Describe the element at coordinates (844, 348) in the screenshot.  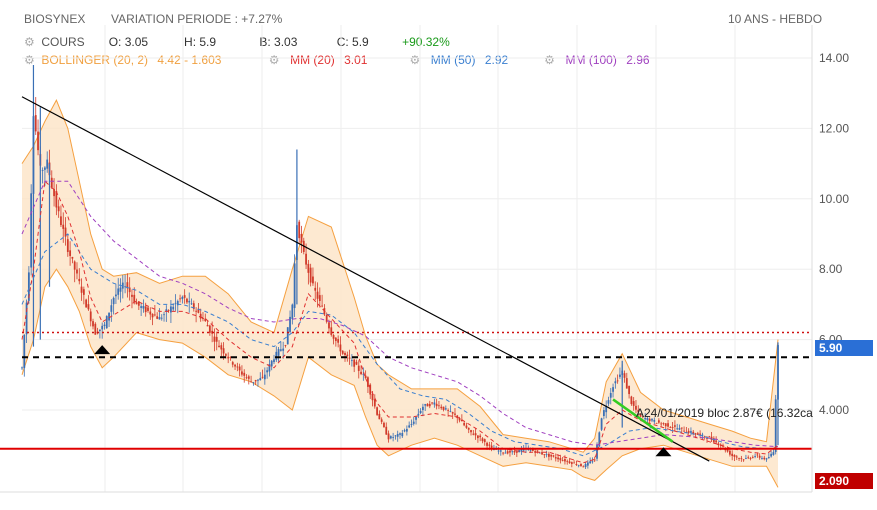
I see `last-price-tag: 5.90` at that location.